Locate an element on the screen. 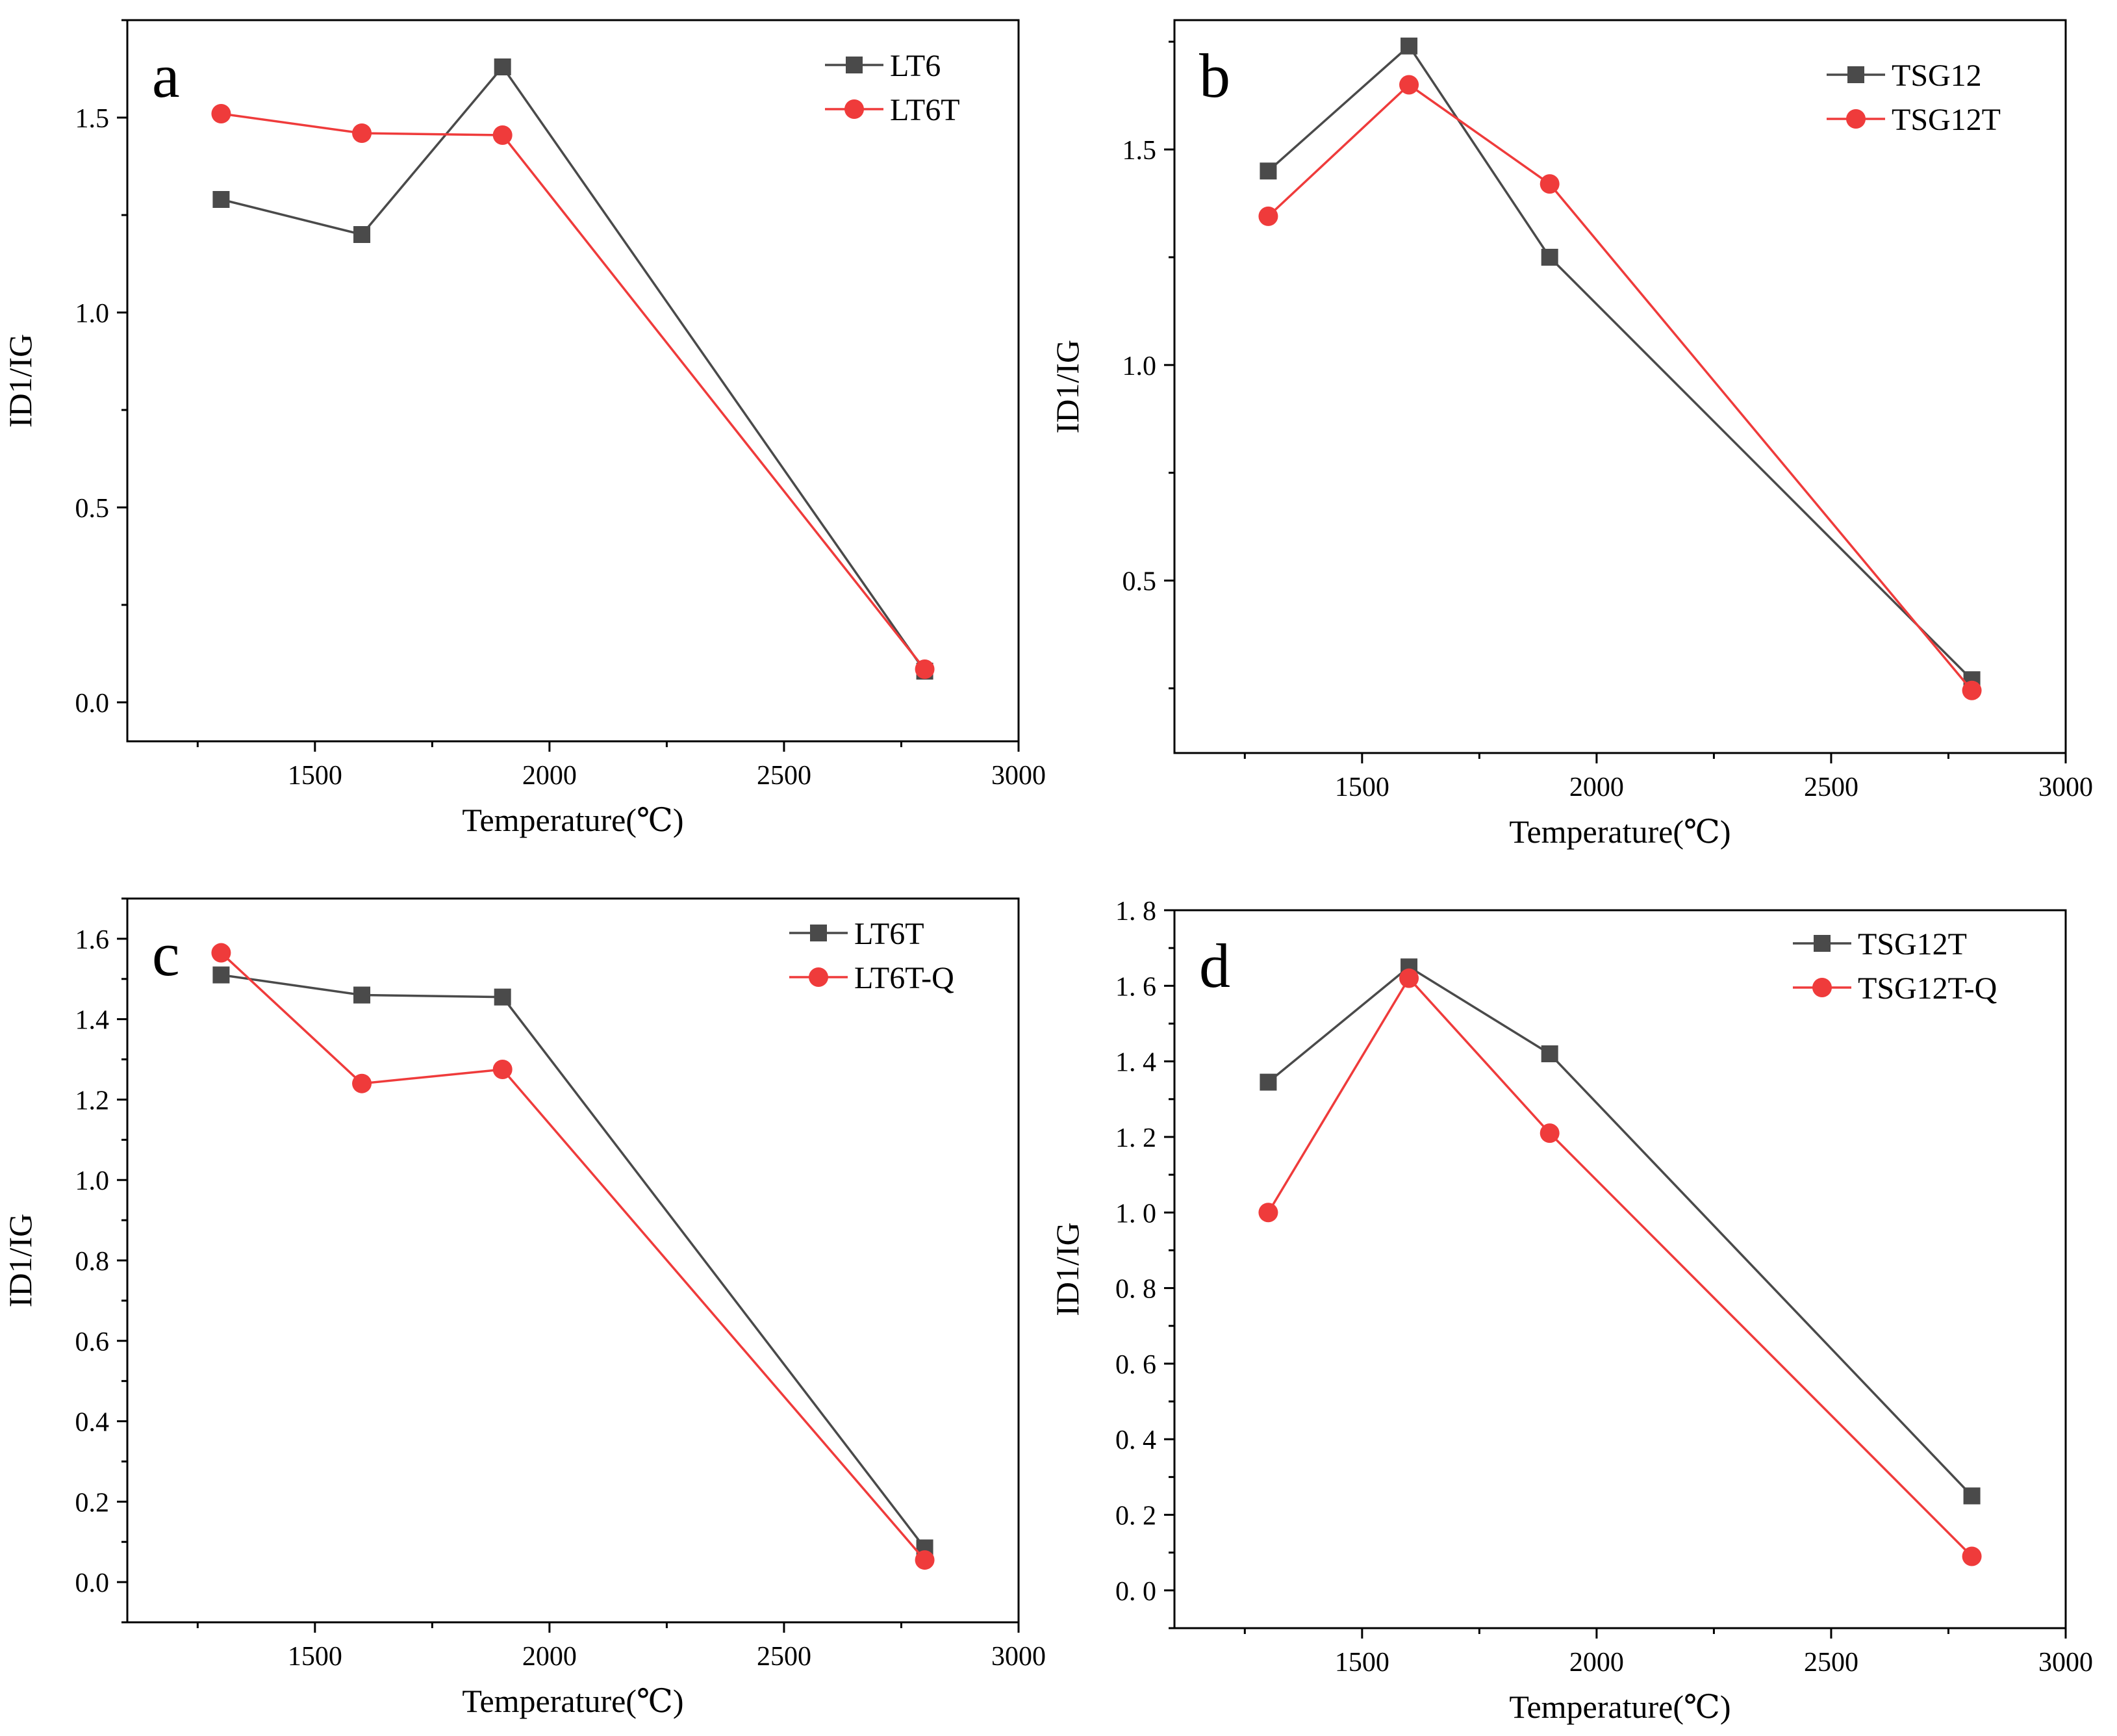 The height and width of the screenshot is (1736, 2117). legend-label: LT6 is located at coordinates (915, 66).